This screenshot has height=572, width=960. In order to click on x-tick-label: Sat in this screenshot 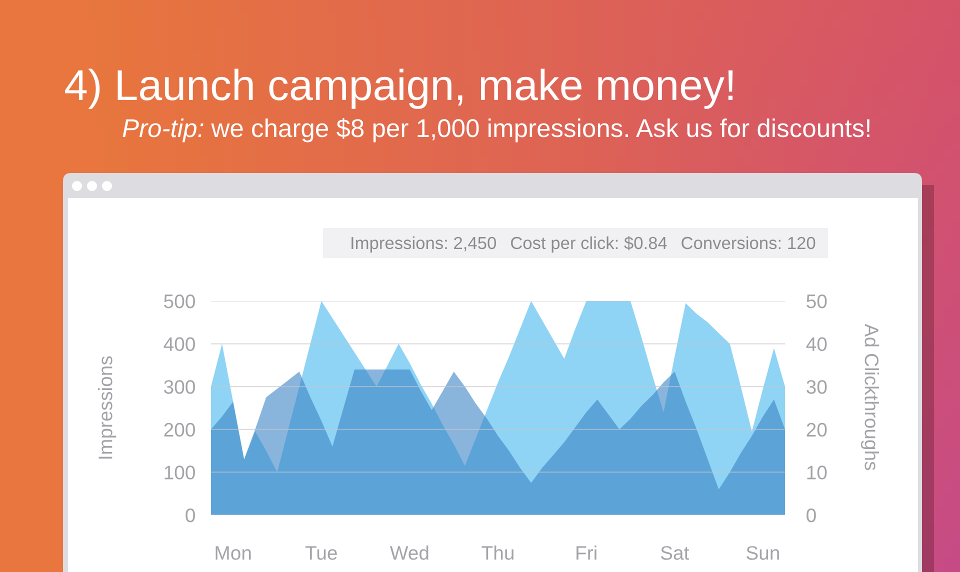, I will do `click(675, 553)`.